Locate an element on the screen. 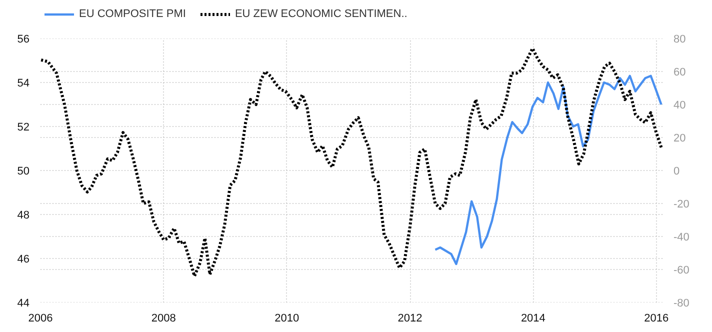 The height and width of the screenshot is (332, 712). legend-label: EU COMPOSITE PMI is located at coordinates (132, 14).